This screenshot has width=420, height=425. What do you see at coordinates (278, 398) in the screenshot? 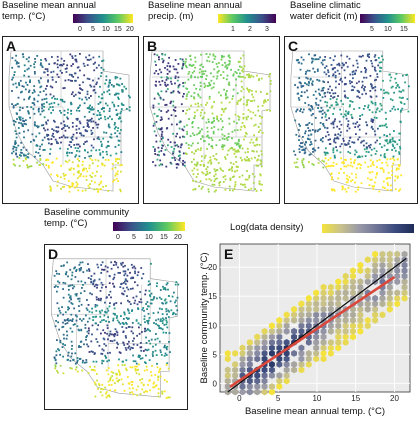
I see `x-tick-label: 5` at bounding box center [278, 398].